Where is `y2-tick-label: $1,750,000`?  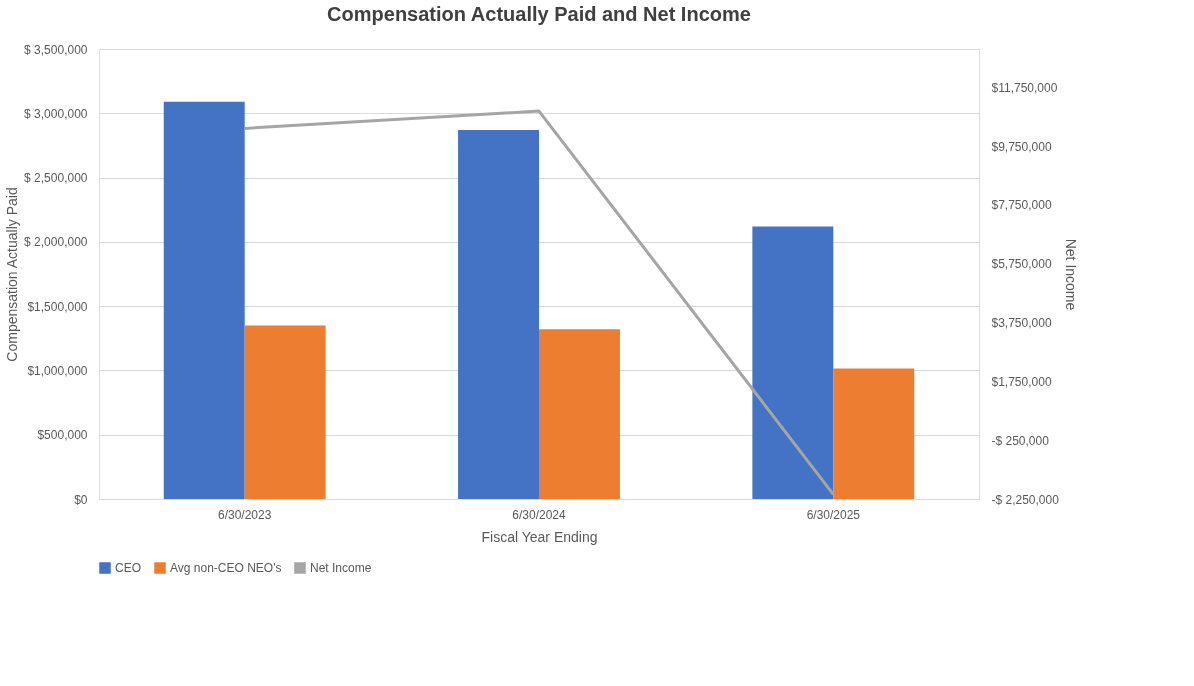
y2-tick-label: $1,750,000 is located at coordinates (1021, 381).